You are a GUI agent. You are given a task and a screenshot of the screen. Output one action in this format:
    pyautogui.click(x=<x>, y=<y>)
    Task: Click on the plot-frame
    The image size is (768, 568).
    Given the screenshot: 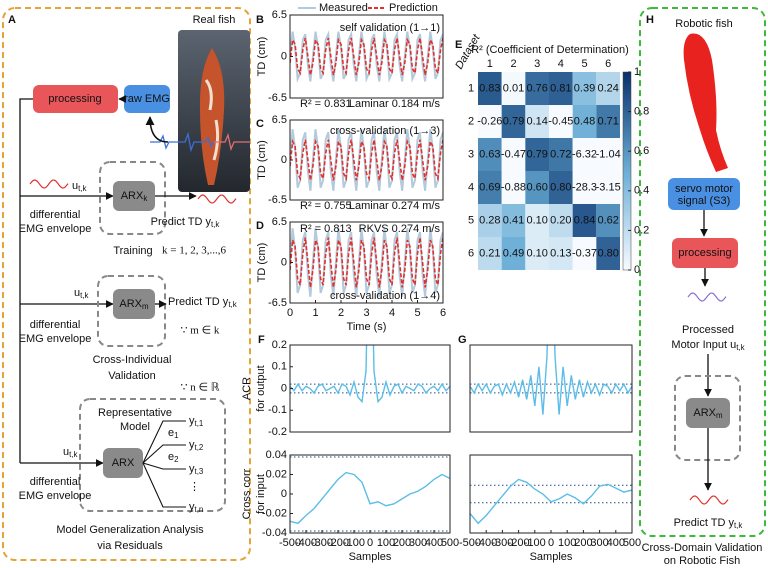 What is the action you would take?
    pyautogui.click(x=551, y=494)
    